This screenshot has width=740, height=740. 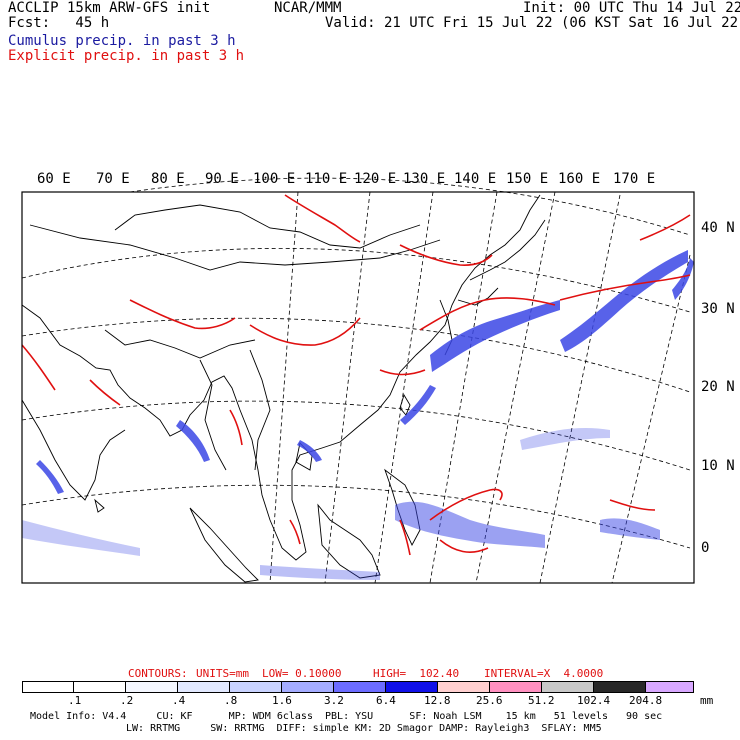 I want to click on lon-label: 120 E, so click(x=375, y=179).